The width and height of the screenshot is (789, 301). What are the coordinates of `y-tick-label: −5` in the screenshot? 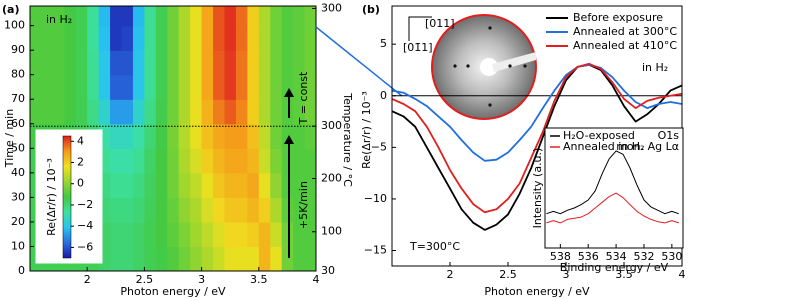 It's located at (379, 146).